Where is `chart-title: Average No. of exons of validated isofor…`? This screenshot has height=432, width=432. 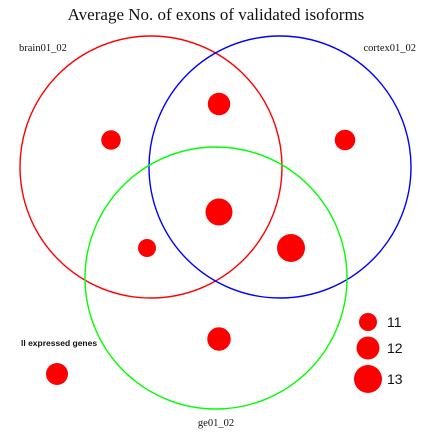 chart-title: Average No. of exons of validated isofor… is located at coordinates (216, 14).